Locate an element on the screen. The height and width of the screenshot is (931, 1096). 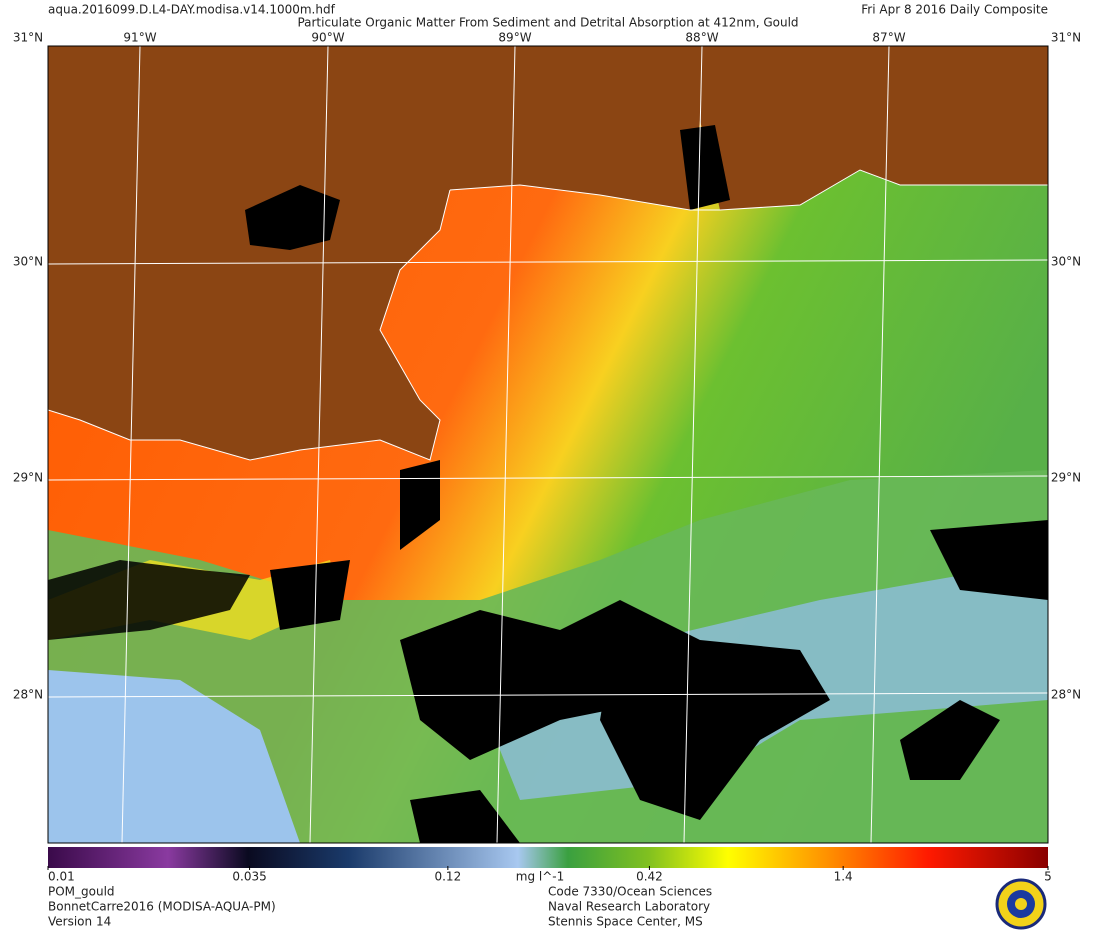
bay is located at coordinates (705, 167).